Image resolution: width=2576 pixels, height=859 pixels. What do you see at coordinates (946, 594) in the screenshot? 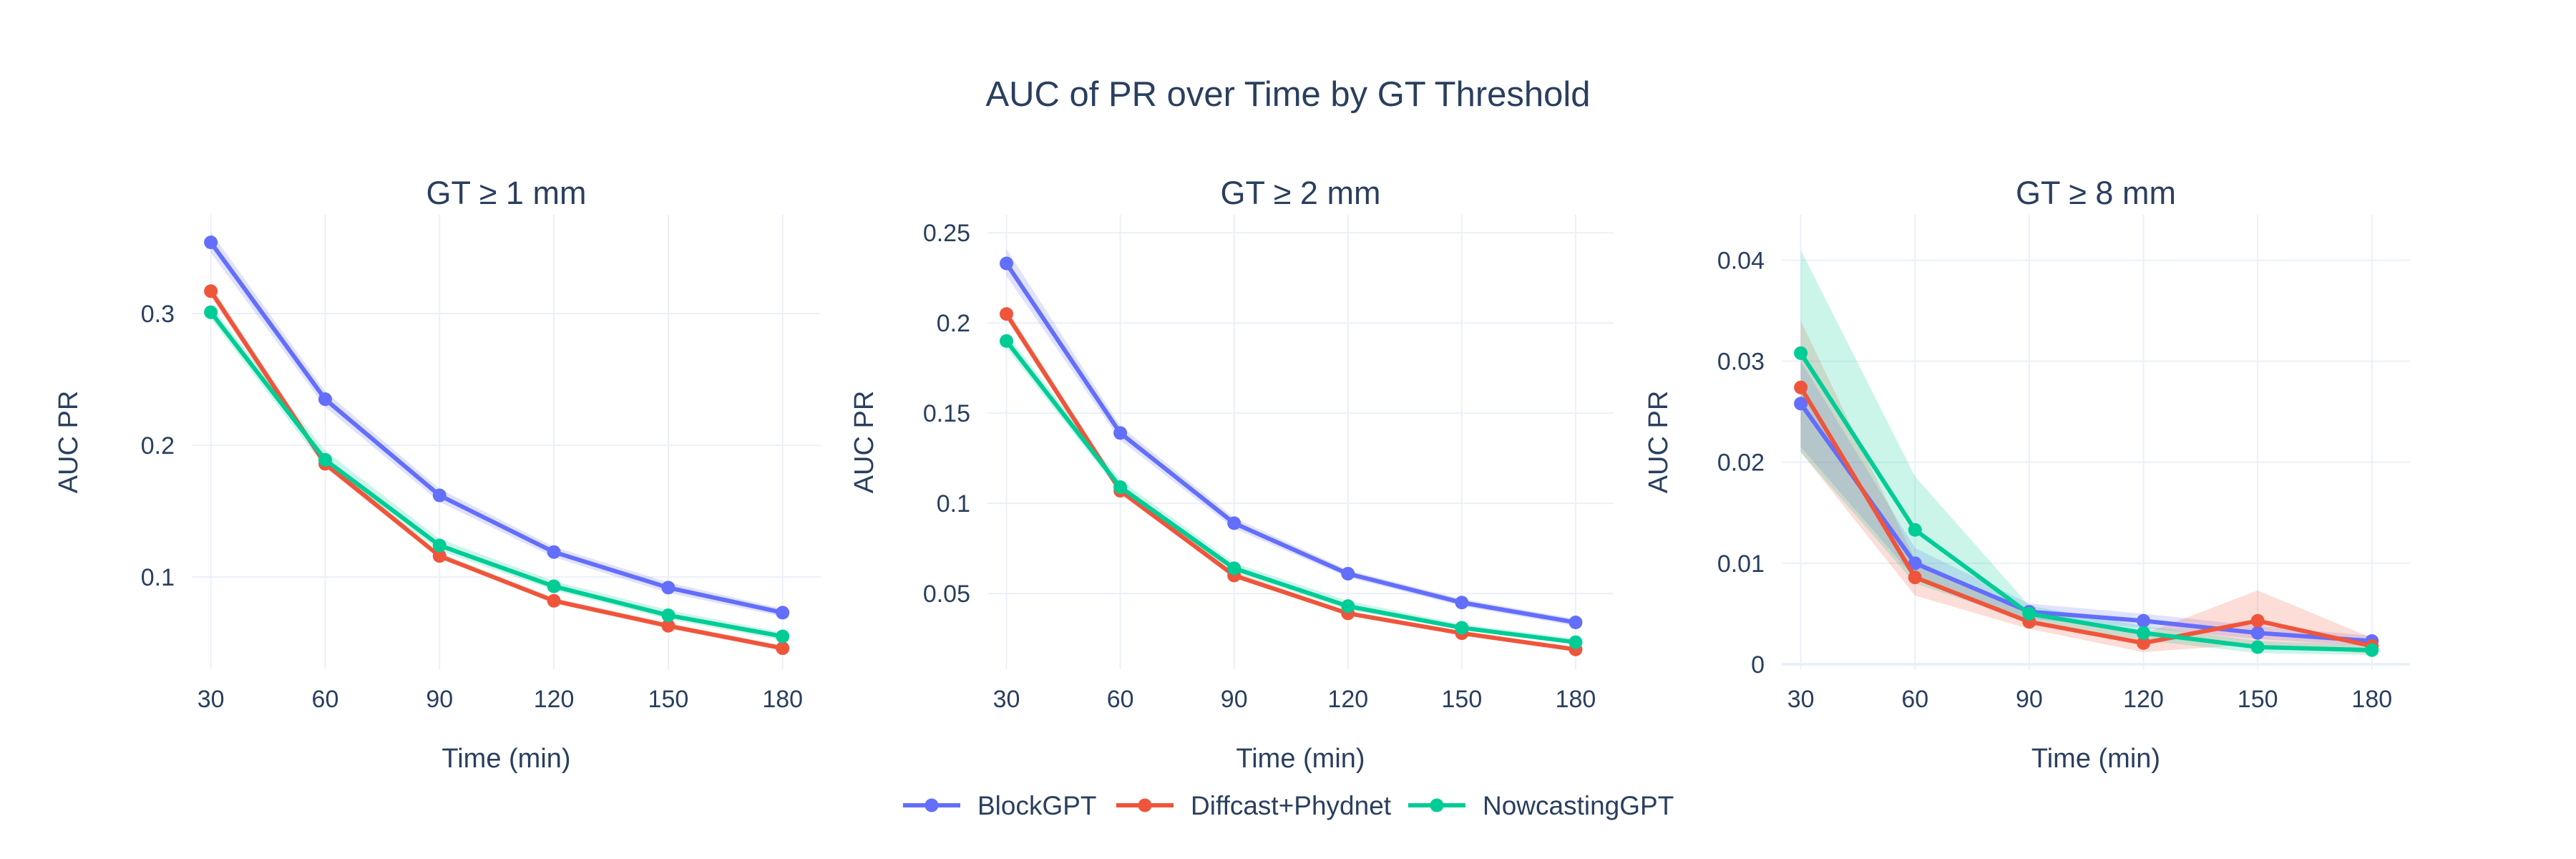
I see `y-tick-label: 0.05` at bounding box center [946, 594].